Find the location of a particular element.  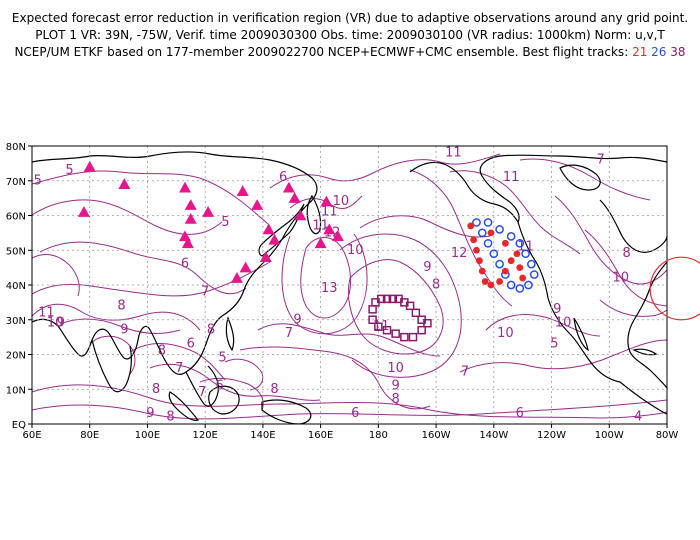

verification-region-circle is located at coordinates (674, 288).